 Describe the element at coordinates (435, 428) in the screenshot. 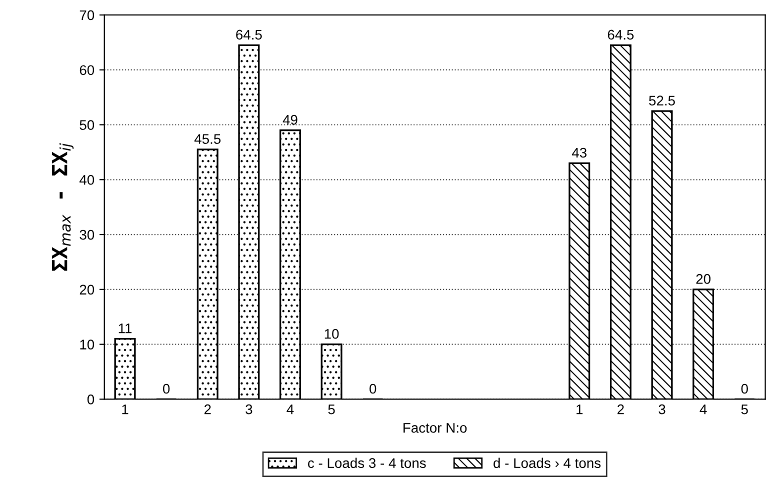

I see `x-axis-title: Factor N:o` at that location.